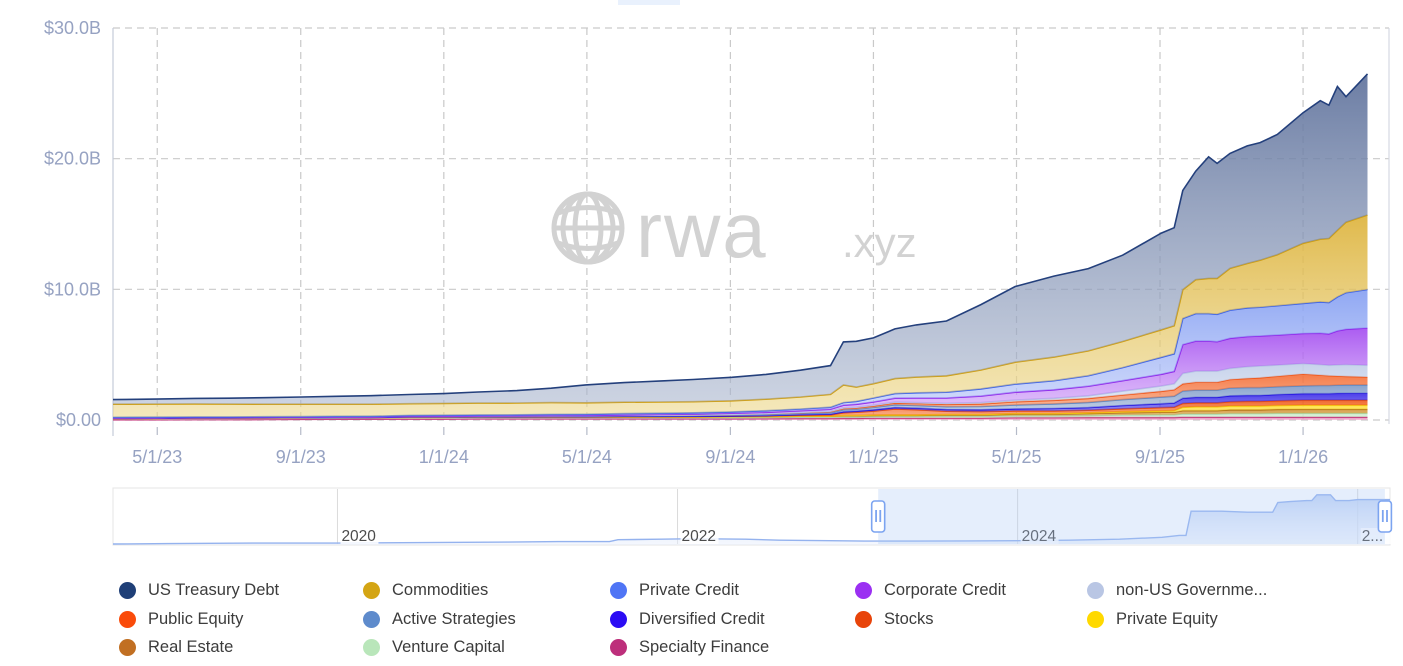 Image resolution: width=1403 pixels, height=666 pixels. I want to click on area-band-corporate-credit, so click(740, 373).